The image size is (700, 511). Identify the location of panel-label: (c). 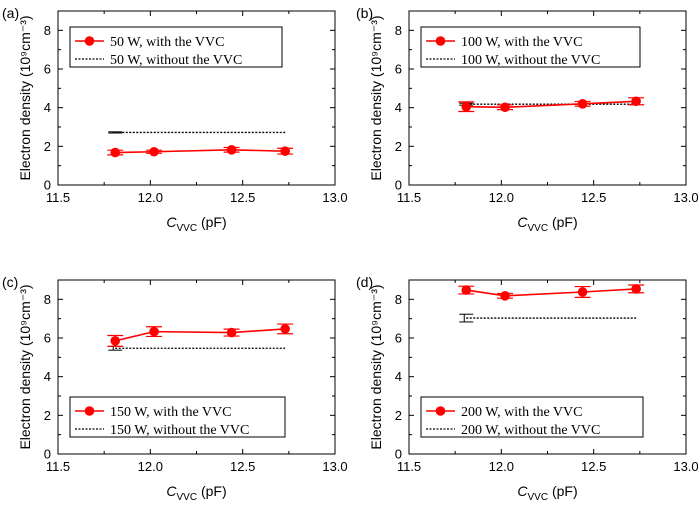
(10, 282).